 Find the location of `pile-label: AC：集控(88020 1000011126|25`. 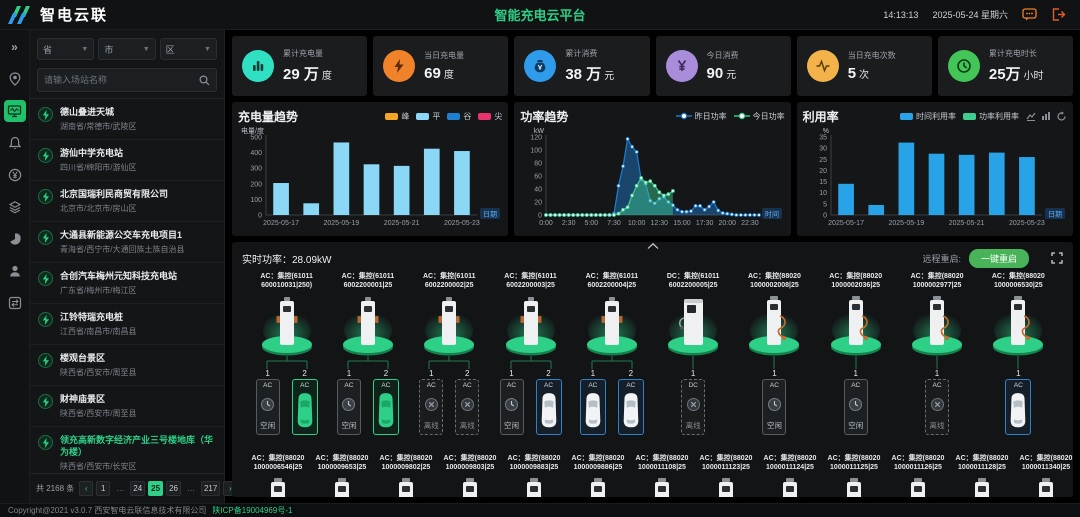

pile-label: AC：集控(88020 1000011126|25 is located at coordinates (918, 463).